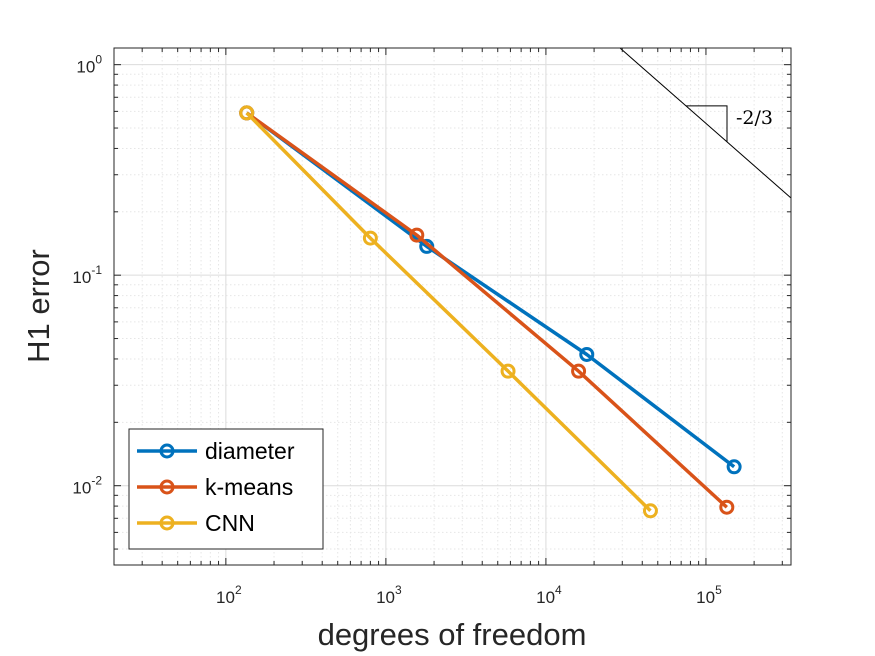 The width and height of the screenshot is (875, 656). Describe the element at coordinates (249, 487) in the screenshot. I see `legend-label: k-means` at that location.